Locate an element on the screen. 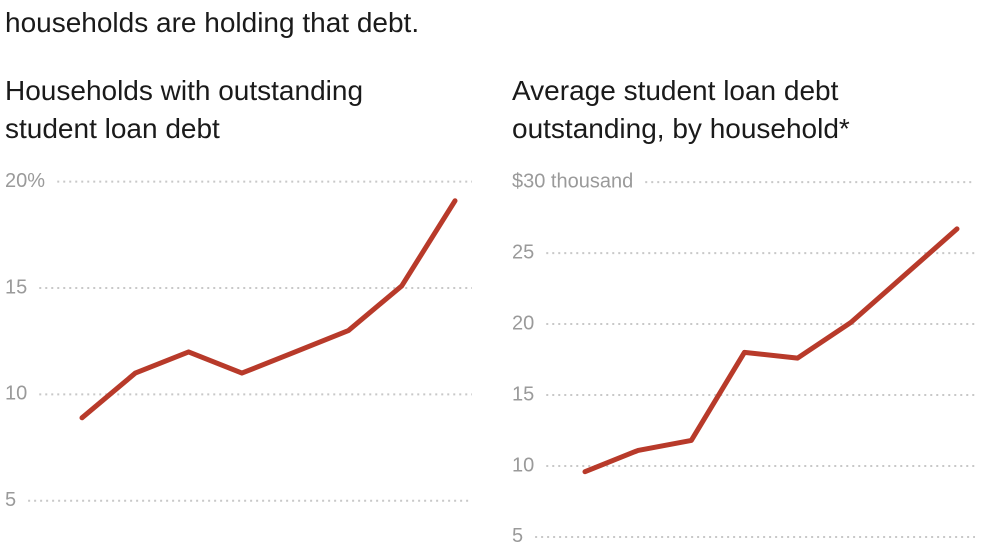 The width and height of the screenshot is (986, 555). y-tick-label: 20% is located at coordinates (25, 181).